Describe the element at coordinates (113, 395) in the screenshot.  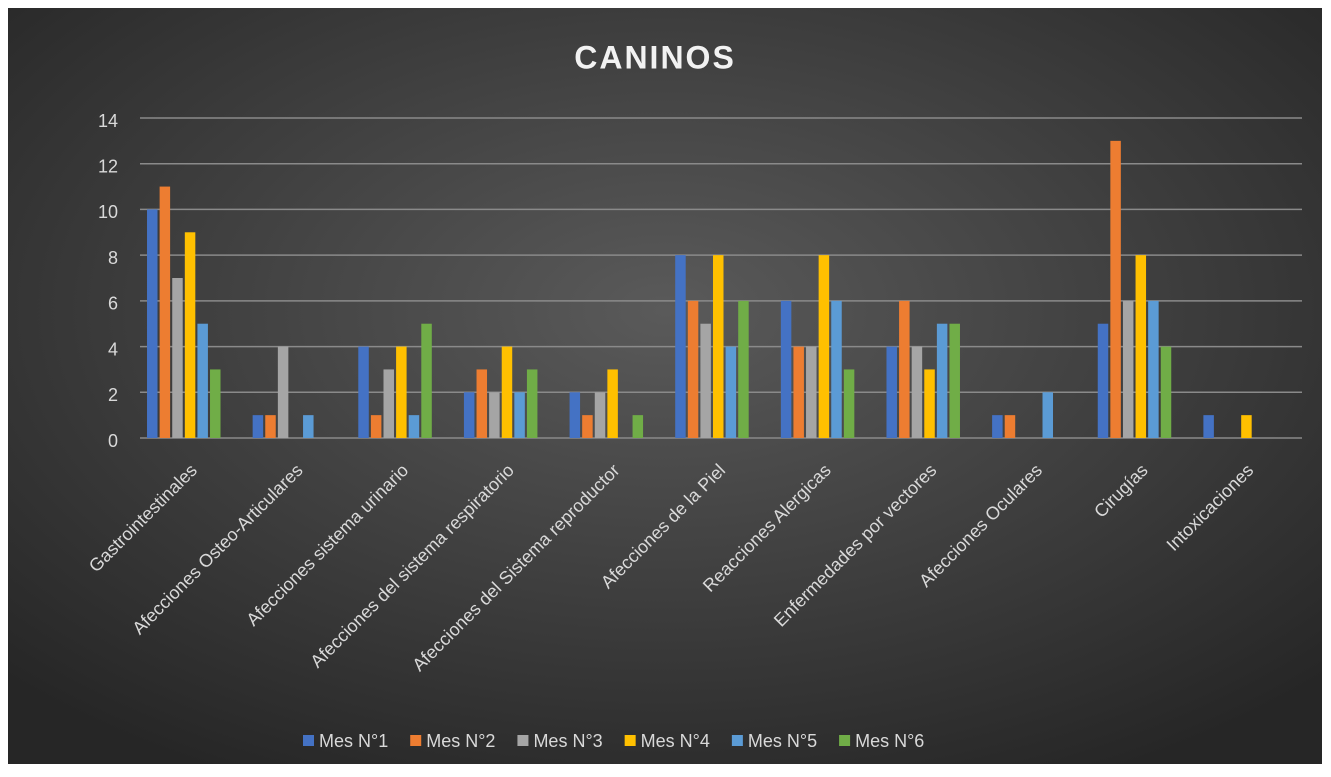
I see `y-tick-label: 2` at that location.